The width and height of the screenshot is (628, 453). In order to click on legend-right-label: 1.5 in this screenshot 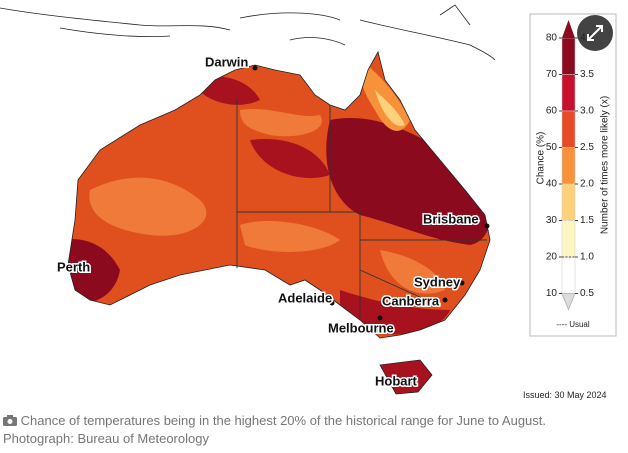, I will do `click(587, 220)`.